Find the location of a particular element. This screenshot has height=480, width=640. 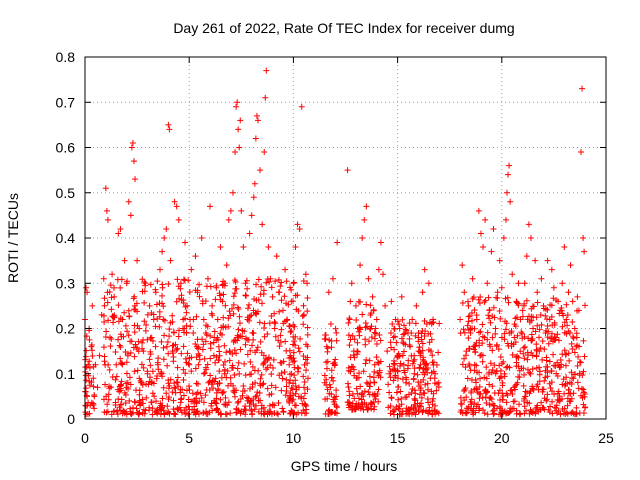

y-tick-label: 0.1 is located at coordinates (66, 374).